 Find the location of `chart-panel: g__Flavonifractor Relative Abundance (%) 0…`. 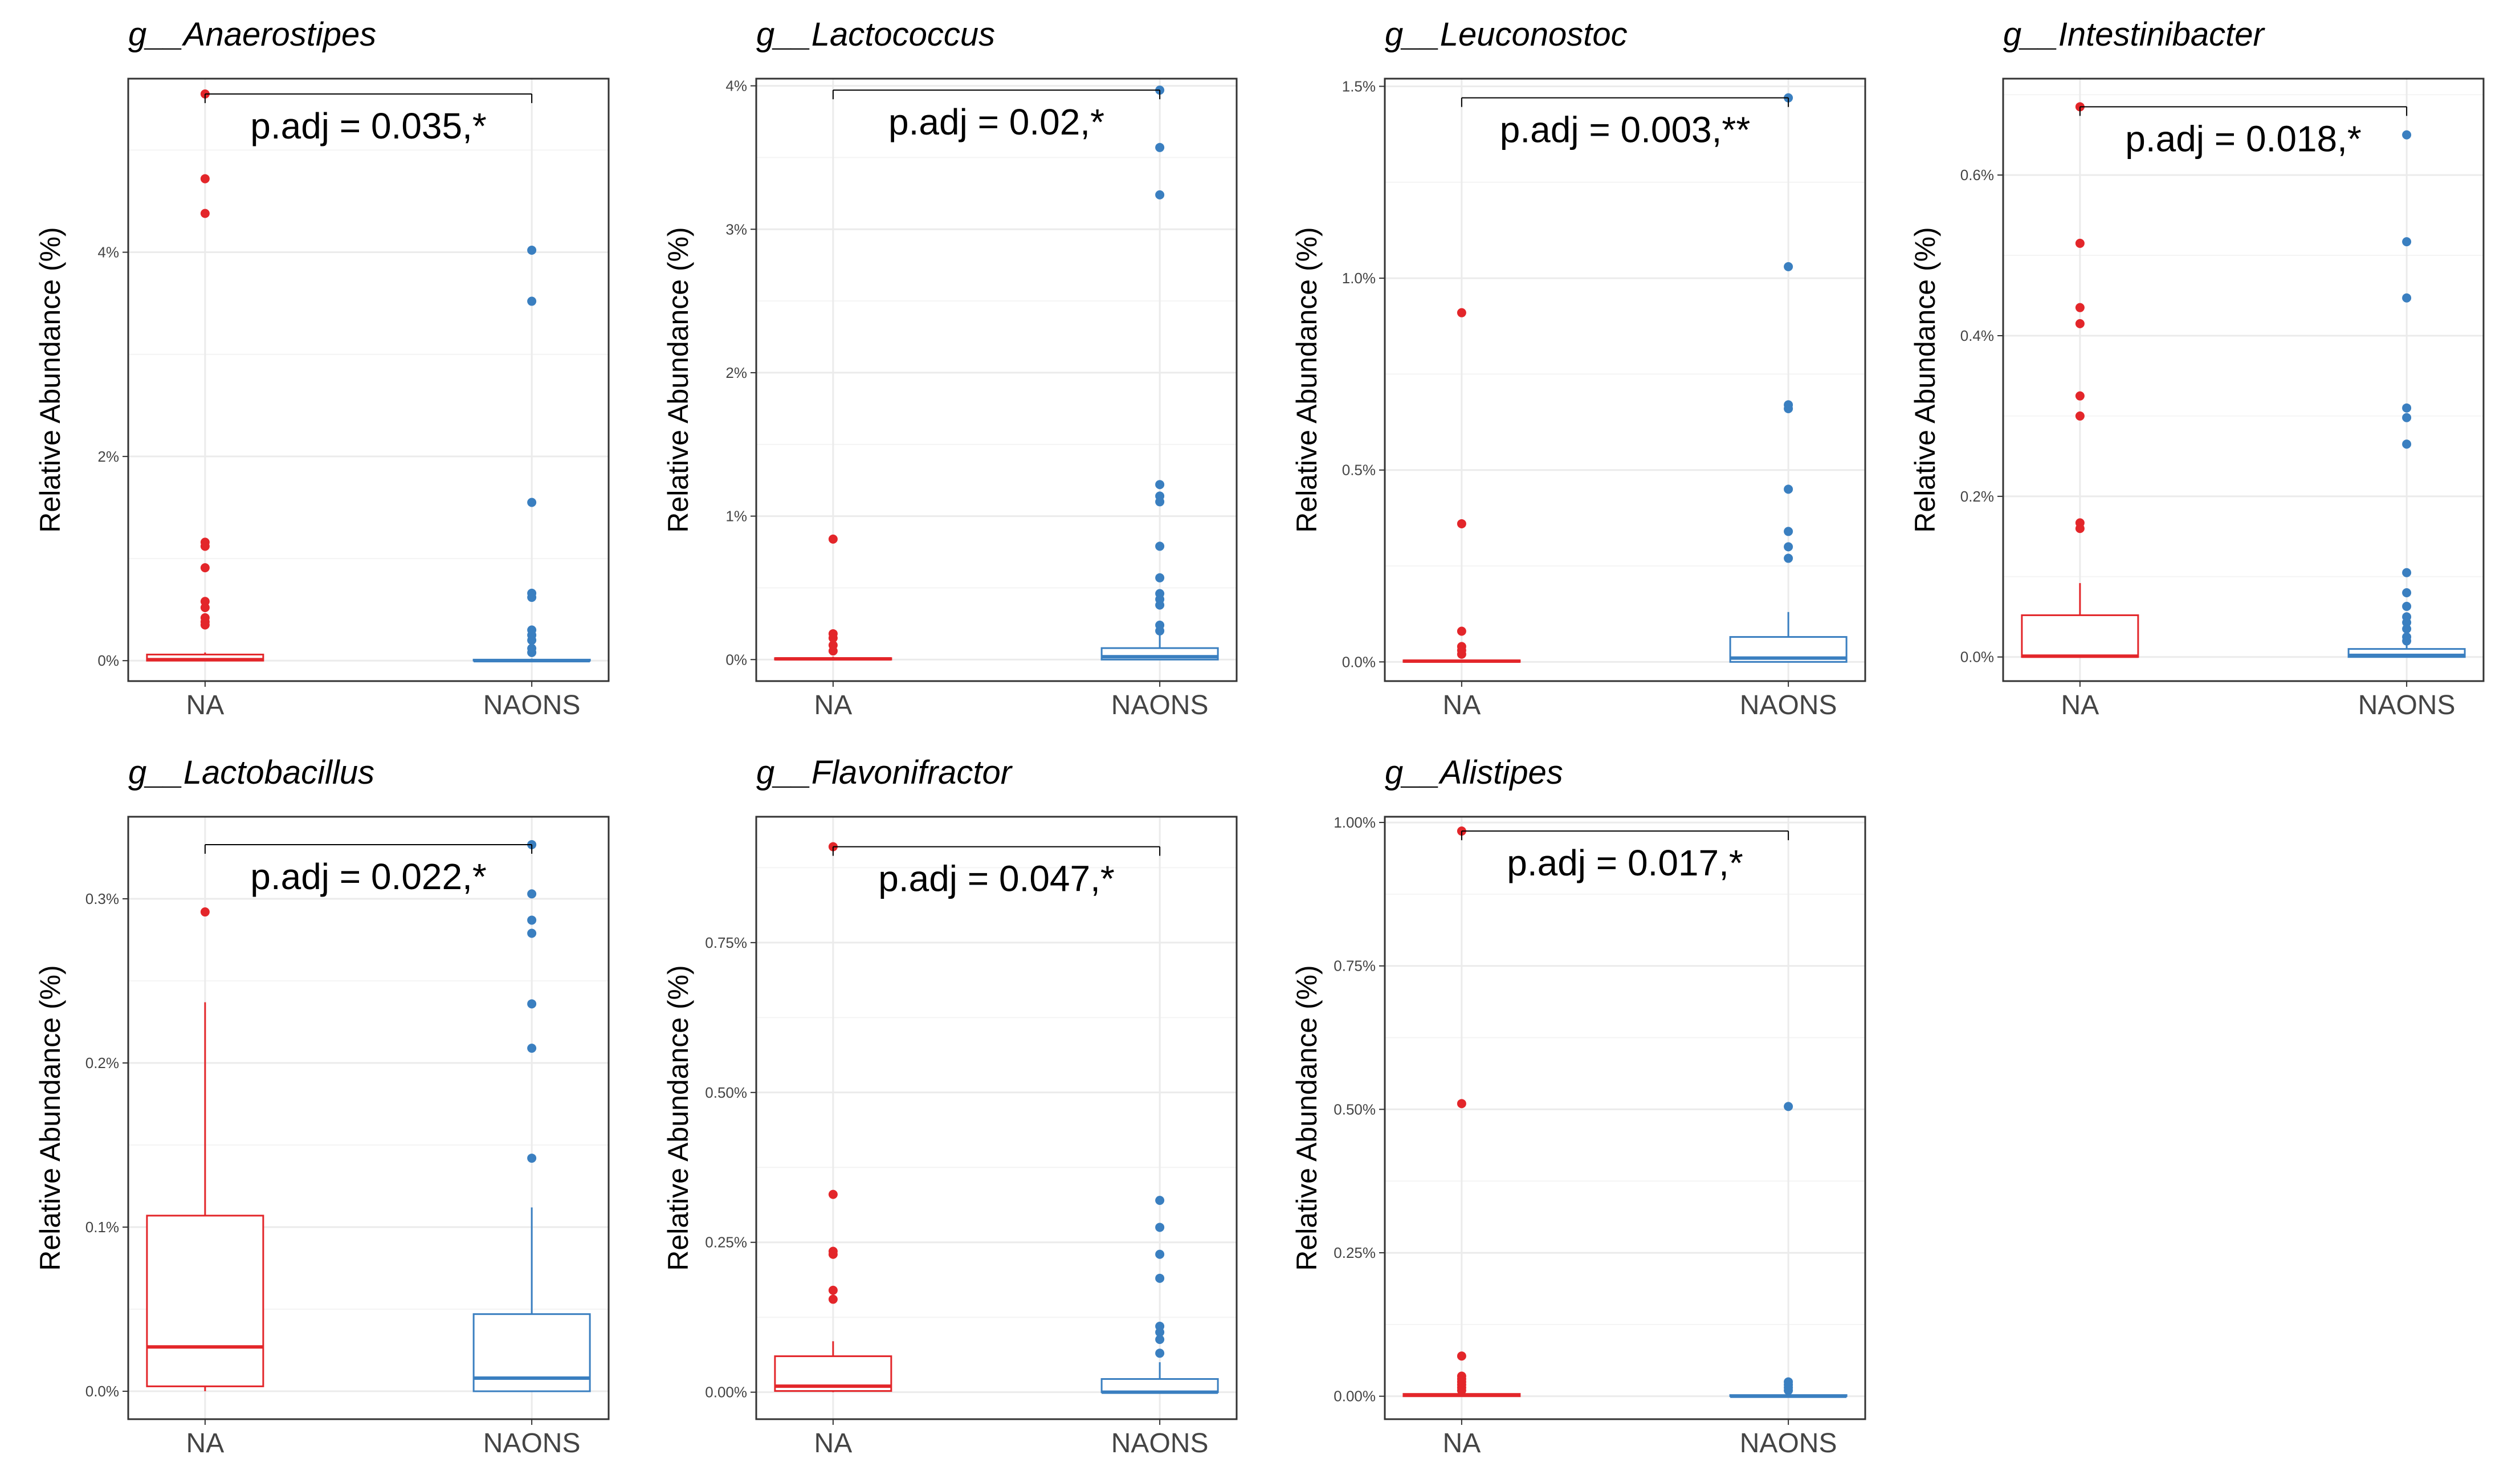

chart-panel: g__Flavonifractor Relative Abundance (%) 0… is located at coordinates (950, 1106).